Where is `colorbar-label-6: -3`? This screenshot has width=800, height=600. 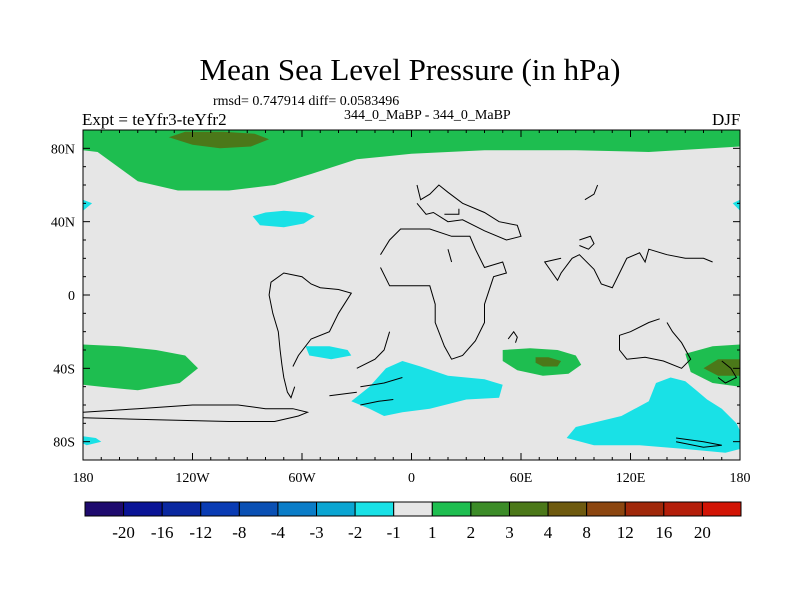 colorbar-label-6: -3 is located at coordinates (316, 532).